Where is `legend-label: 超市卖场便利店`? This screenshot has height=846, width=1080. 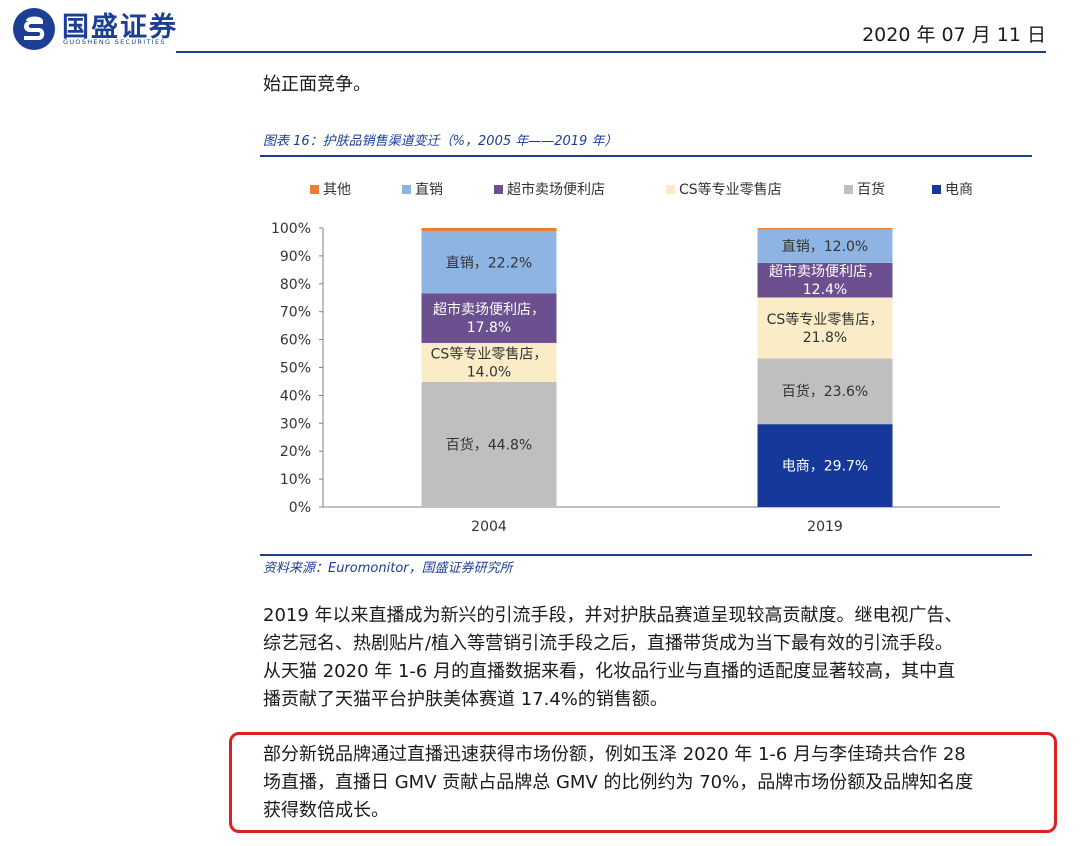 legend-label: 超市卖场便利店 is located at coordinates (556, 189).